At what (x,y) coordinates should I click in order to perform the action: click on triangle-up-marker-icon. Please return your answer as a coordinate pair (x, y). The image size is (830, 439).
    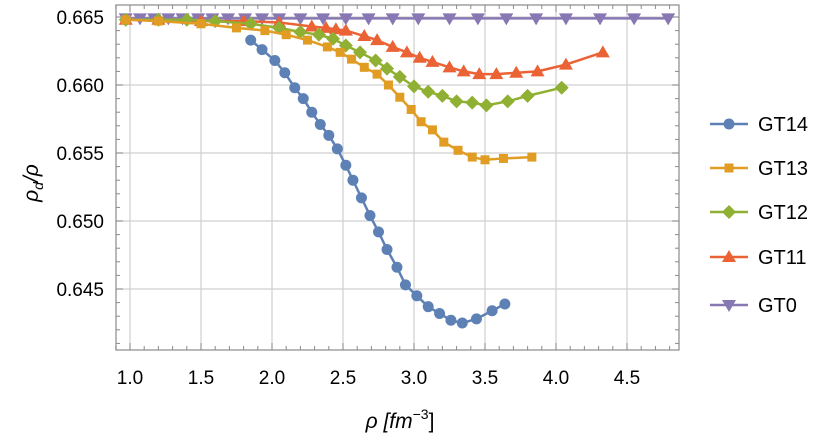
    Looking at the image, I should click on (729, 256).